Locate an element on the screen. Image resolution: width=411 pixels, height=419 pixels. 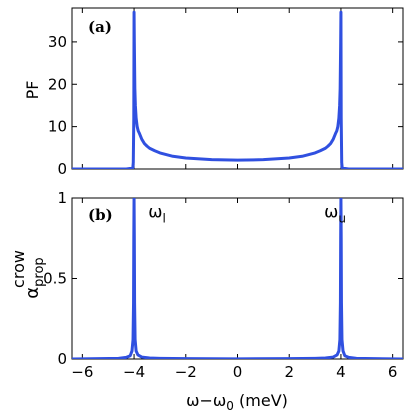
x-tick-label: 6 is located at coordinates (393, 372).